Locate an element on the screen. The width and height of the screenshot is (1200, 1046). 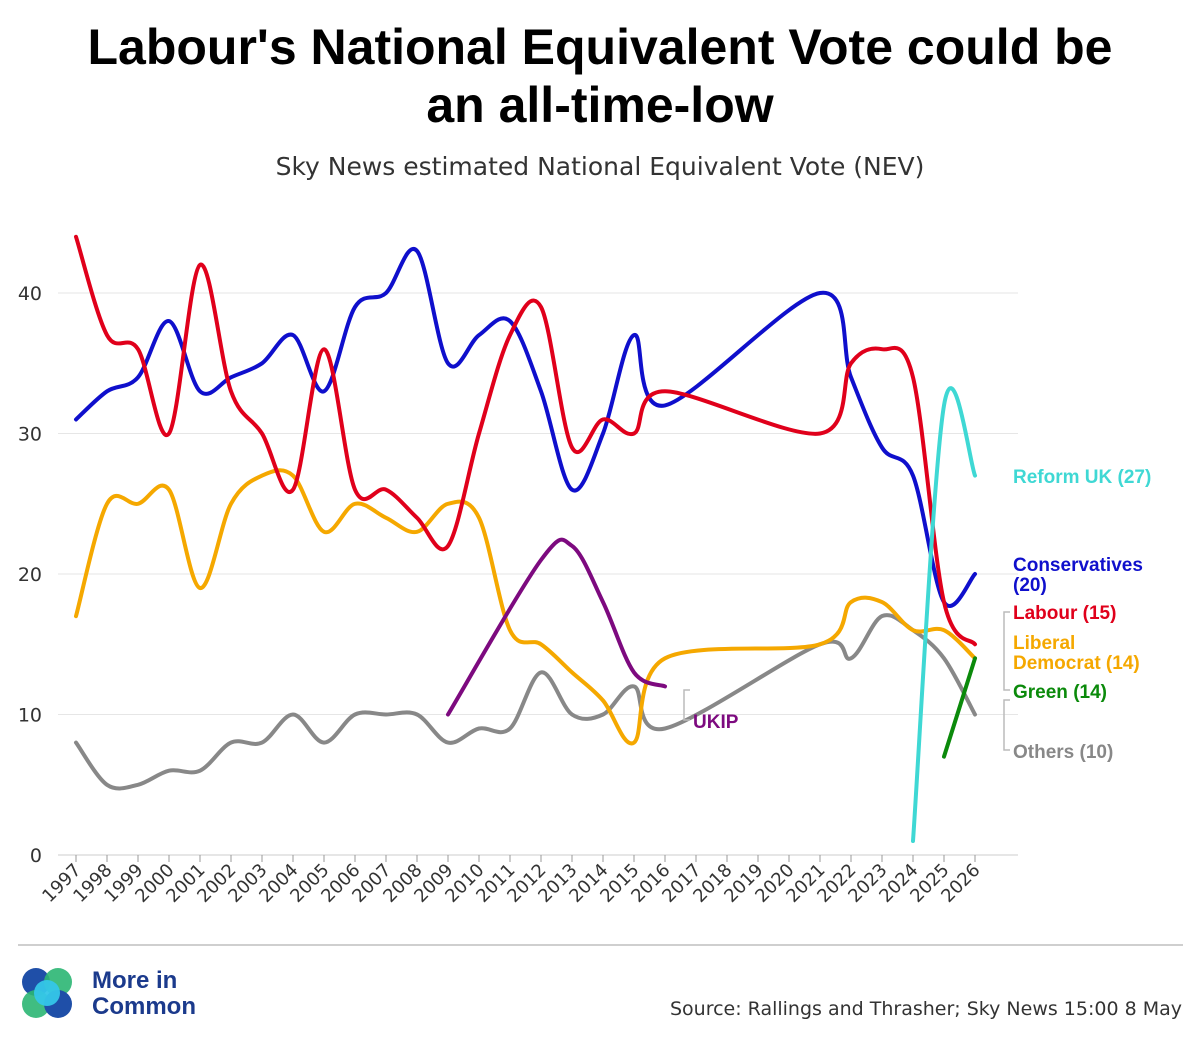
series-line-reform-uk is located at coordinates (944, 614).